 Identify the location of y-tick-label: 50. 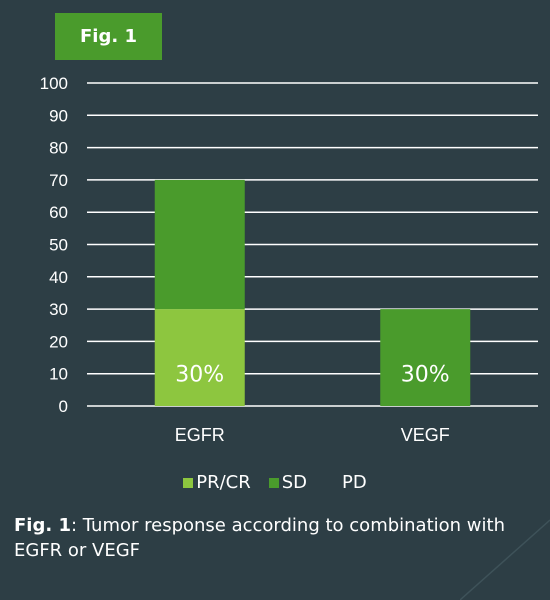
(58, 245).